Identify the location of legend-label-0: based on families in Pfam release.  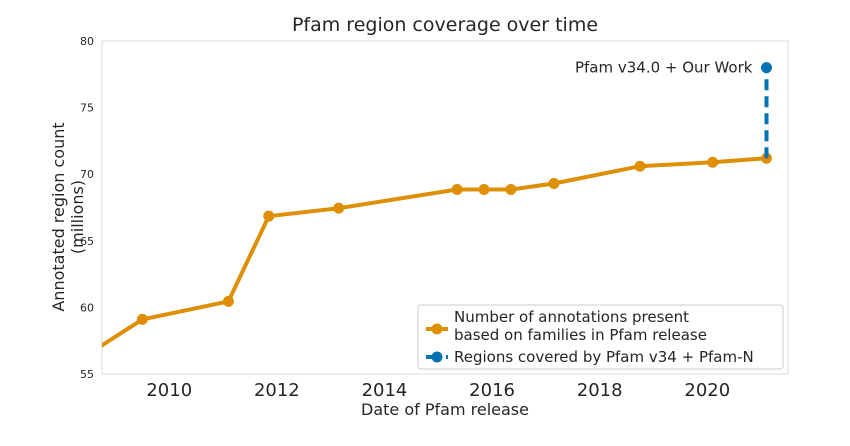
(580, 335).